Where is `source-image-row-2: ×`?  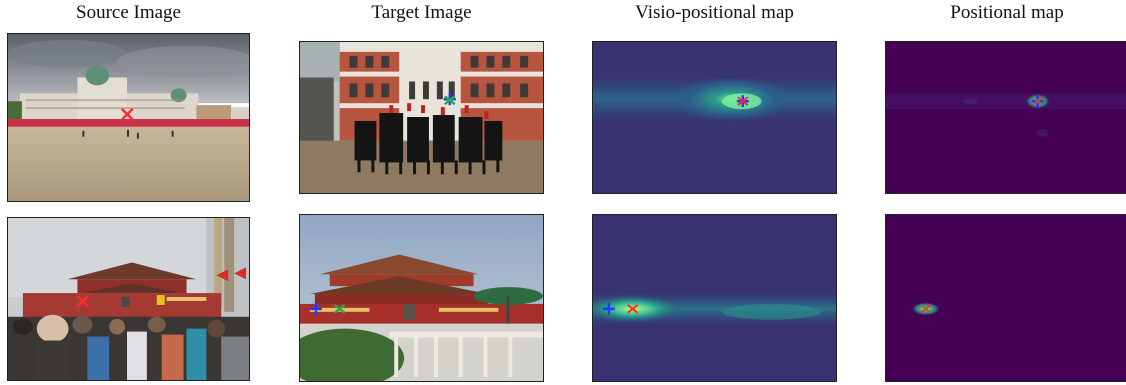 source-image-row-2: × is located at coordinates (128, 299).